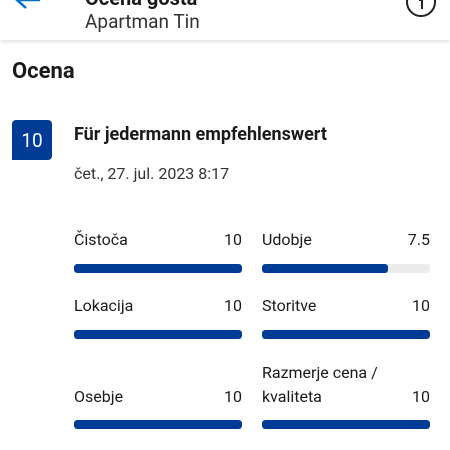 The image size is (450, 450). What do you see at coordinates (320, 384) in the screenshot?
I see `rating-label: Razmerje cena / kvaliteta` at bounding box center [320, 384].